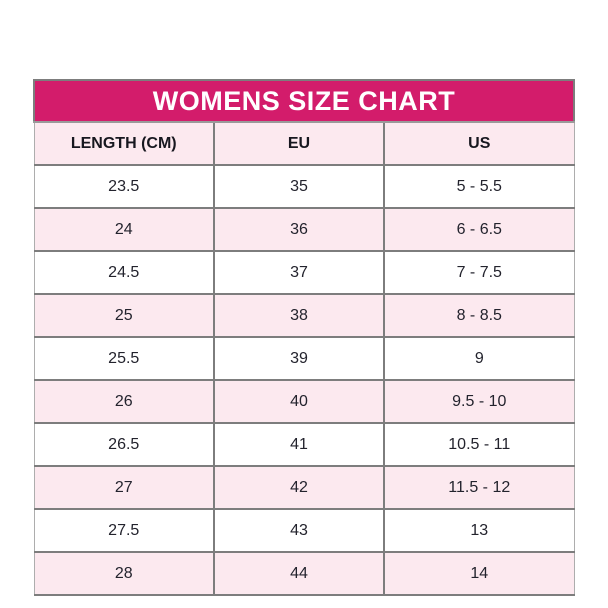  I want to click on eu-size-value: 43, so click(299, 530).